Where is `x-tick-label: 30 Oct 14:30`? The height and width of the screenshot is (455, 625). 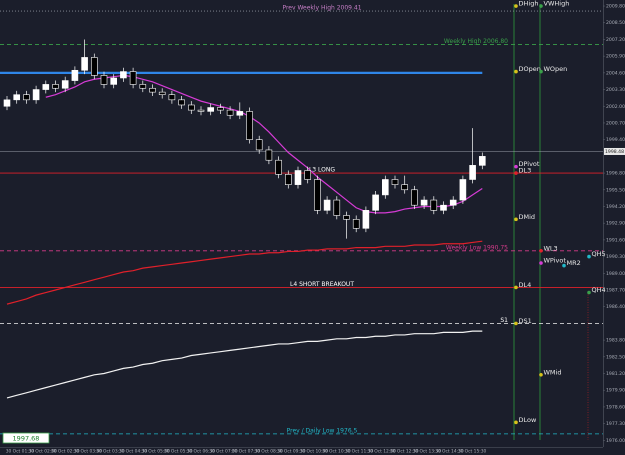 x-tick-label: 30 Oct 14:30 is located at coordinates (449, 452).